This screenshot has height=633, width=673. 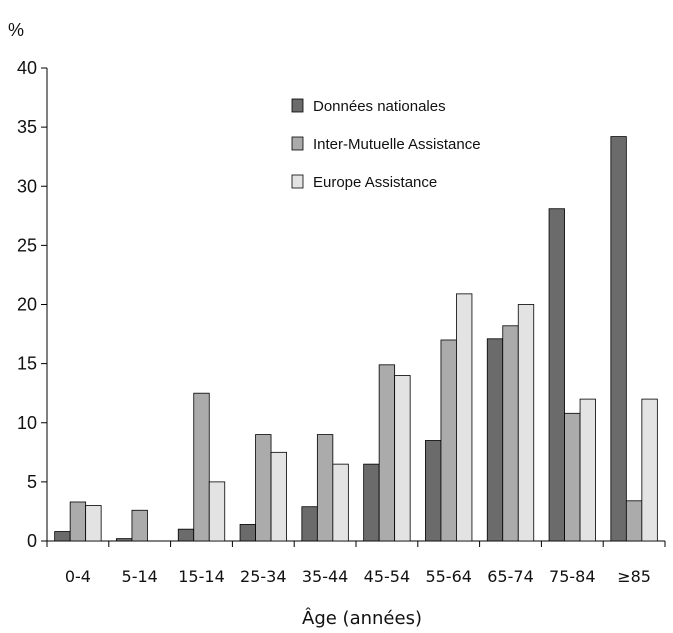 I want to click on x-tick-label: 55-64, so click(x=448, y=576).